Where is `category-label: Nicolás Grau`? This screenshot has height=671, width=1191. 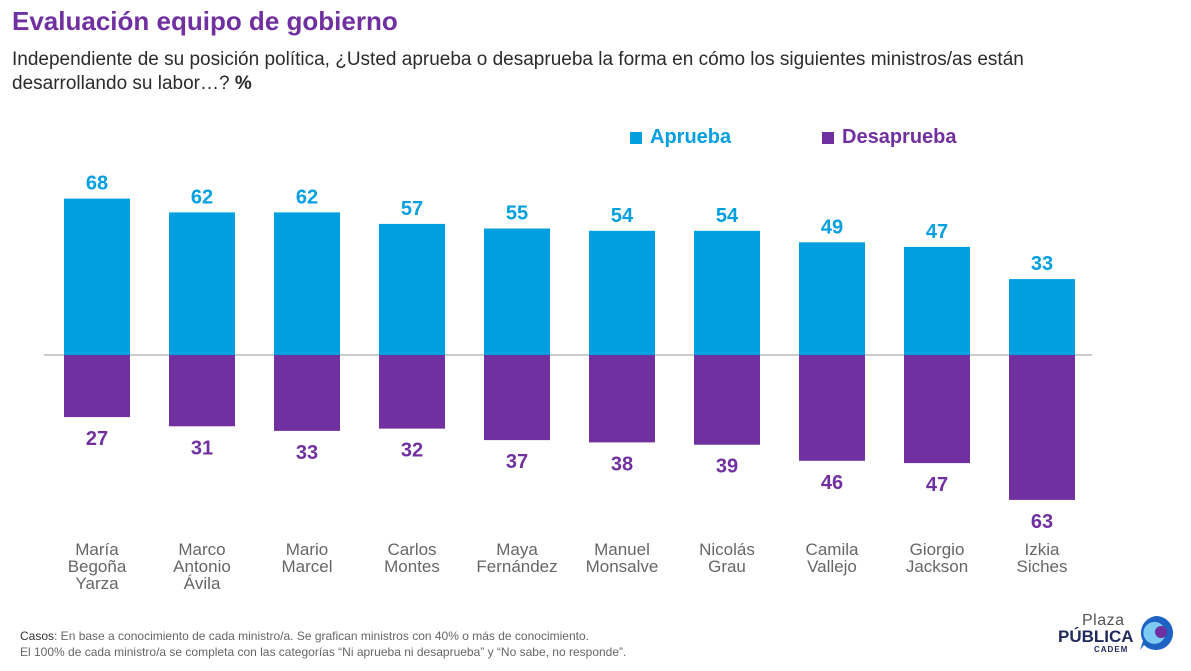 category-label: Nicolás Grau is located at coordinates (727, 558).